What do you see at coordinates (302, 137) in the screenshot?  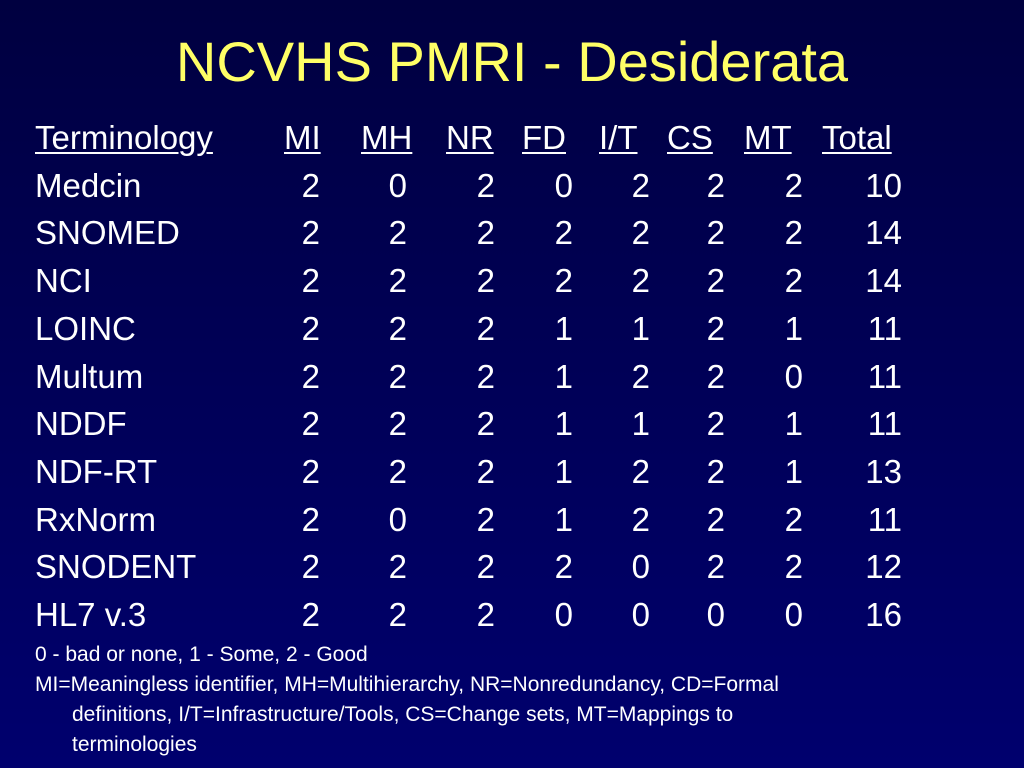 I see `column-header: MI` at bounding box center [302, 137].